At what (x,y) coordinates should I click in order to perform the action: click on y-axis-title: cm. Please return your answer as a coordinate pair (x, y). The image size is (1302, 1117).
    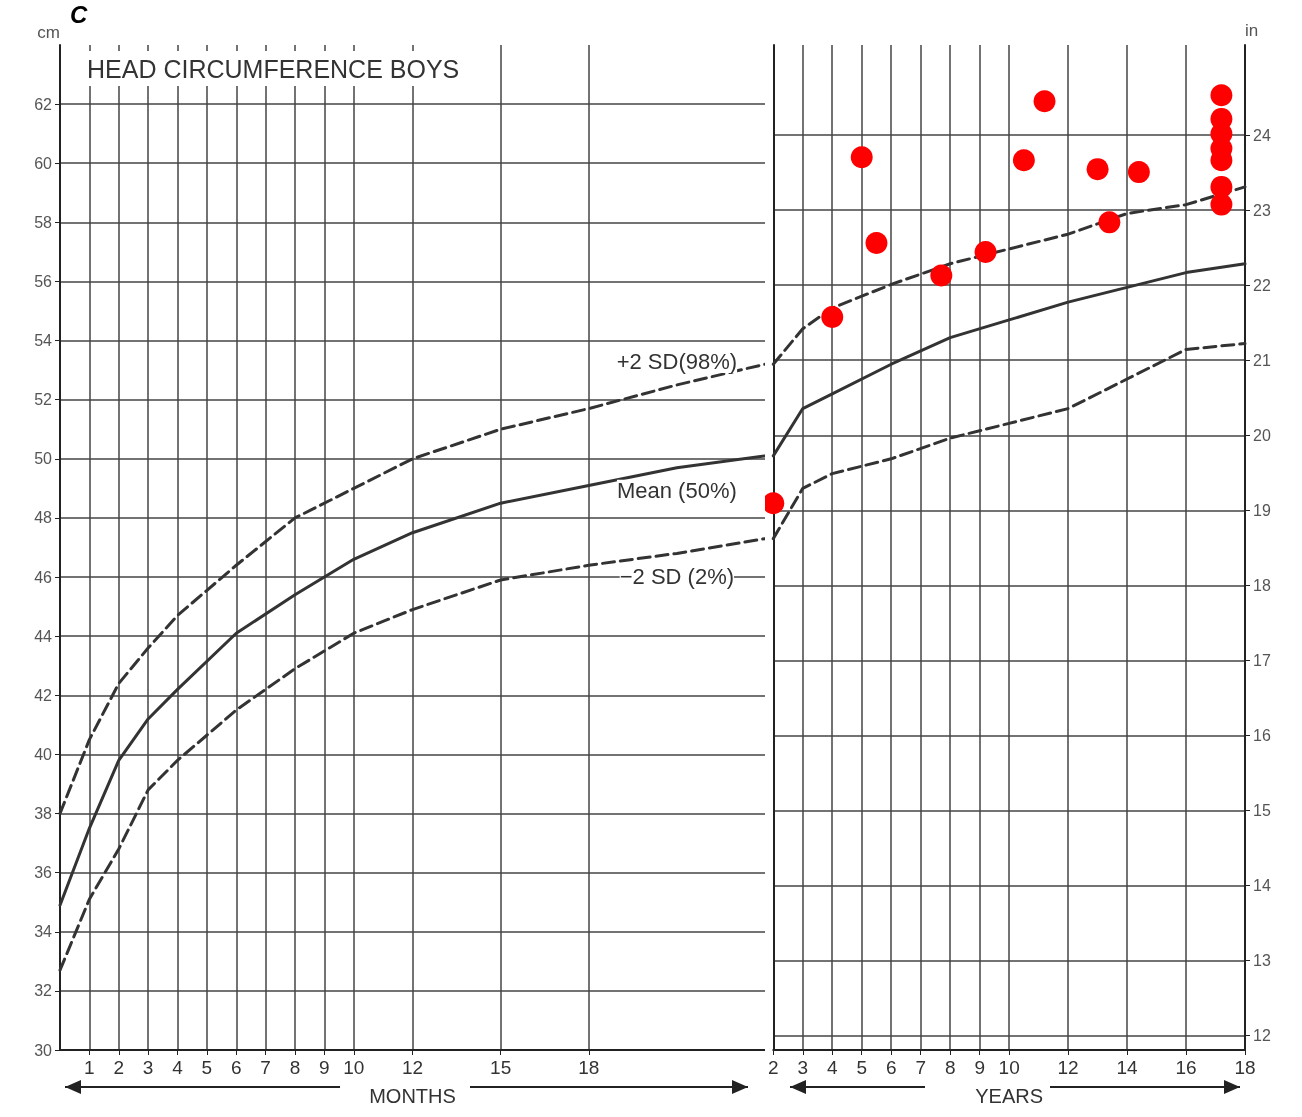
    Looking at the image, I should click on (48, 32).